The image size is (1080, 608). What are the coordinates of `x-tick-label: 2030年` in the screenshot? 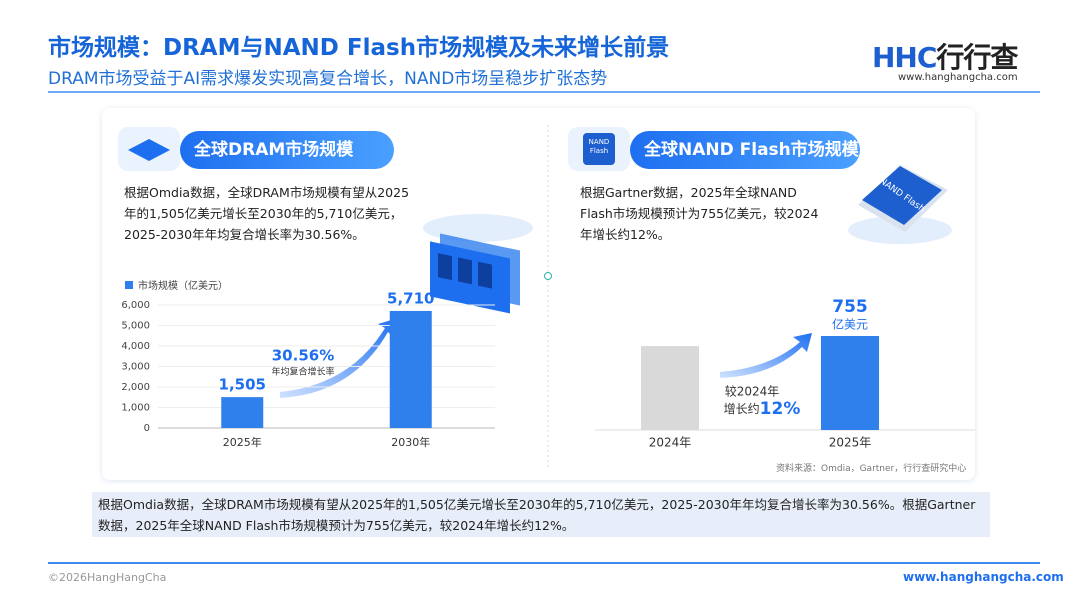 It's located at (410, 442).